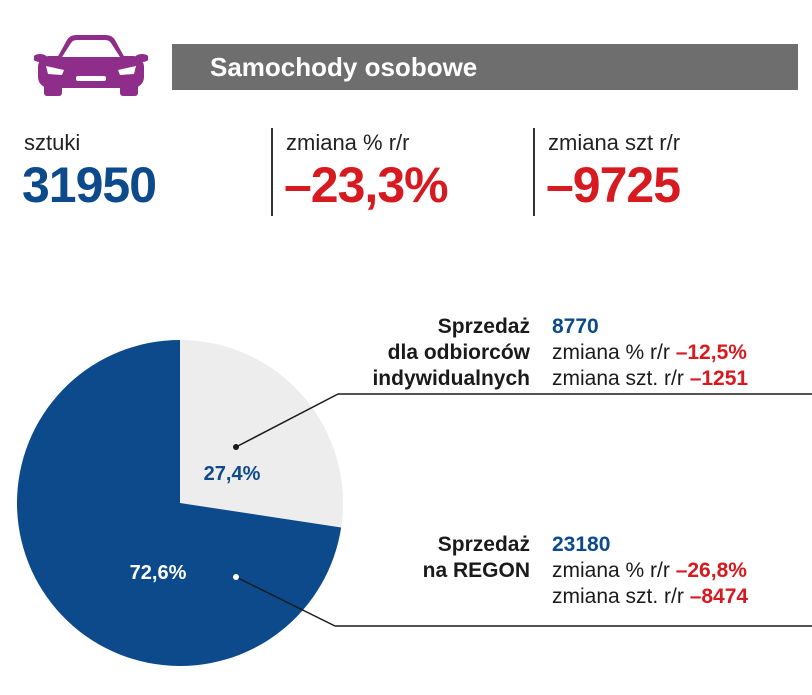  What do you see at coordinates (575, 326) in the screenshot?
I see `segment-value: 8770` at bounding box center [575, 326].